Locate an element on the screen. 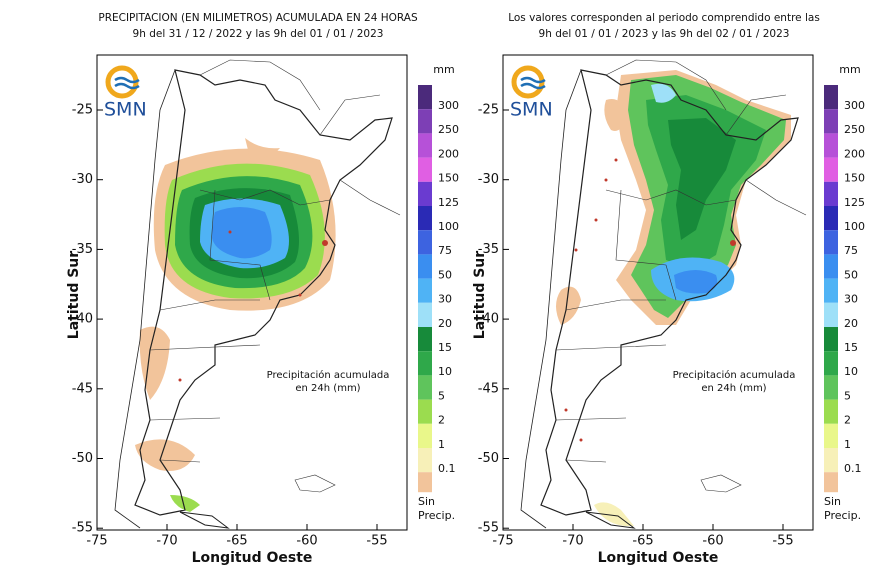  legend-label: 125 is located at coordinates (448, 202).